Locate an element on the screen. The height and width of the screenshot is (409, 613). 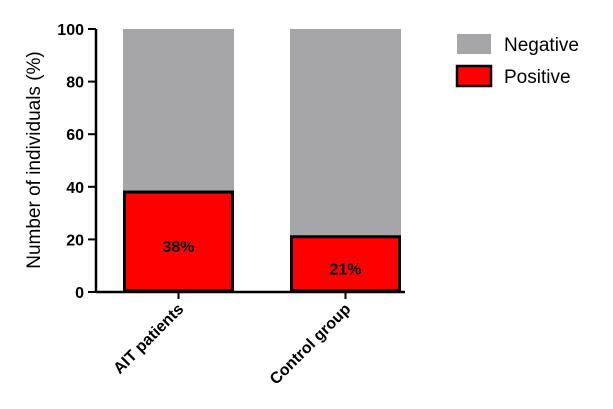
y-tick-label-5: 100 is located at coordinates (70, 30).